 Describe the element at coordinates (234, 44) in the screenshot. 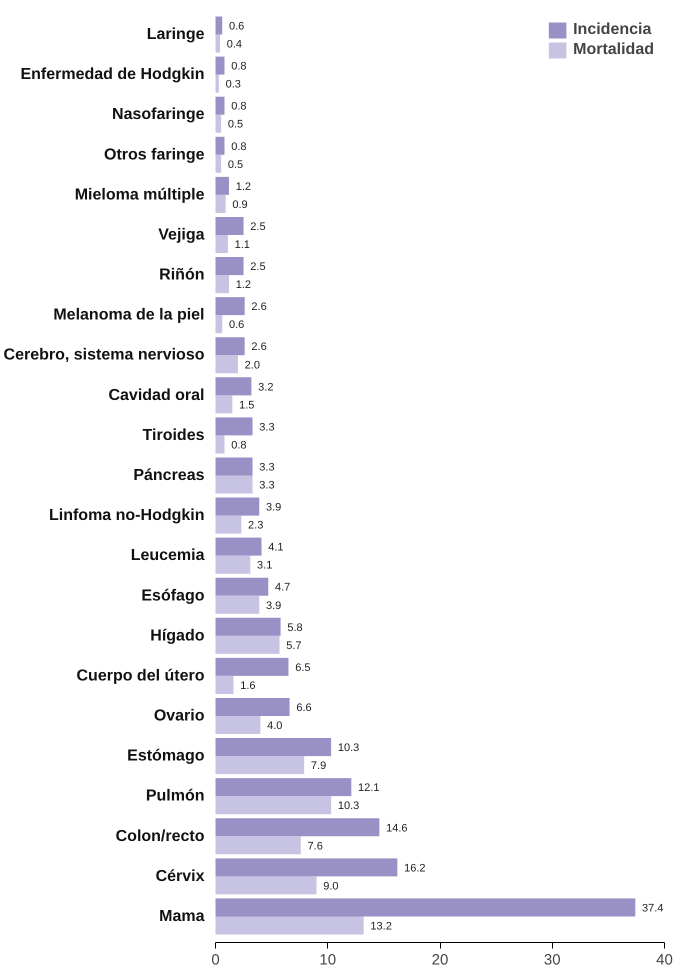

I see `data-label: 0.4` at that location.